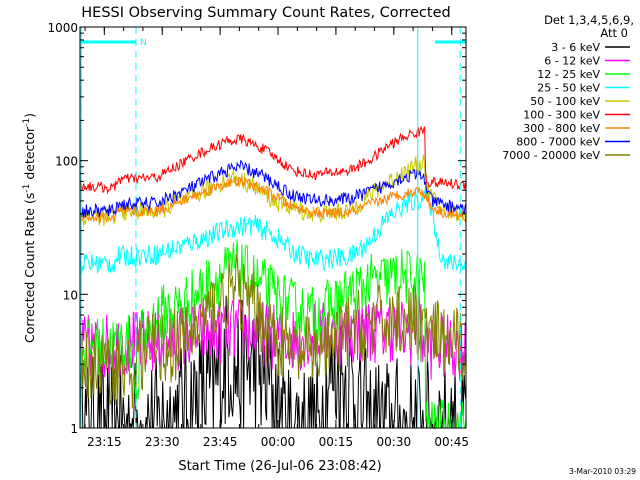  I want to click on legend-label-6: 300 - 800 keV, so click(561, 128).